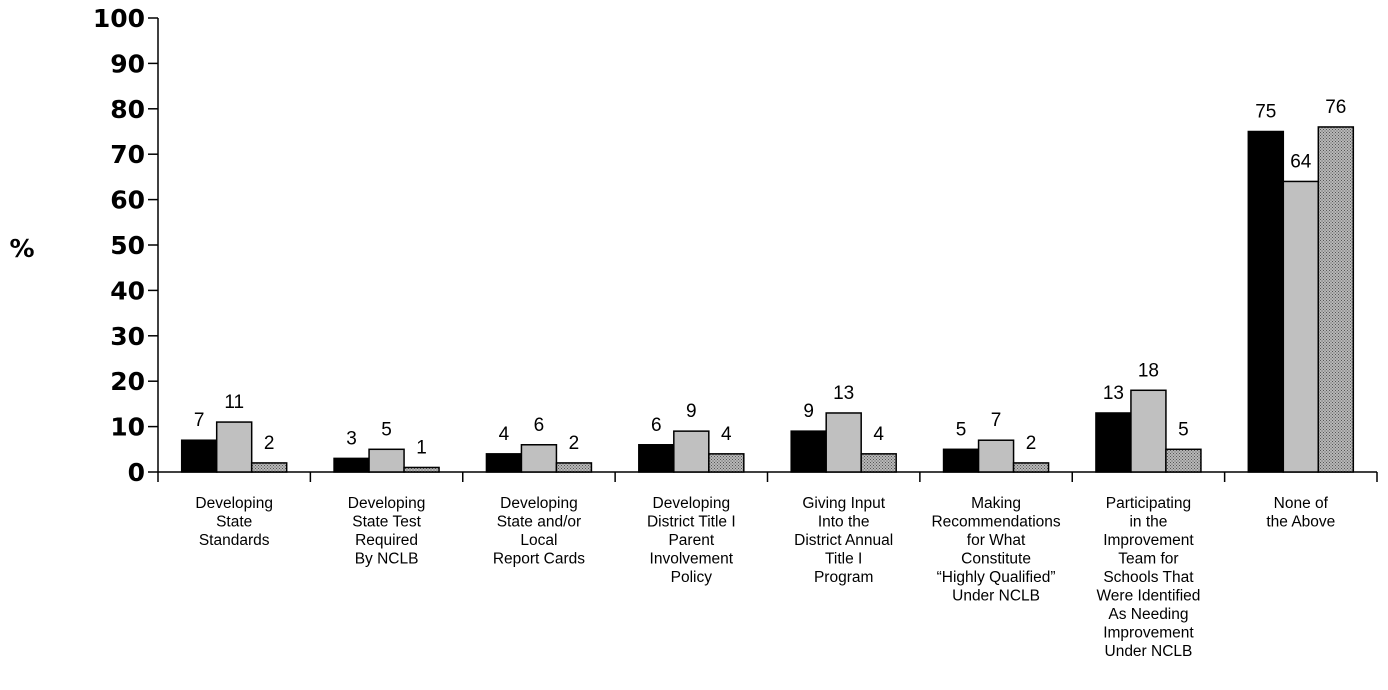 The image size is (1388, 690). I want to click on y-tick-label: 100, so click(119, 18).